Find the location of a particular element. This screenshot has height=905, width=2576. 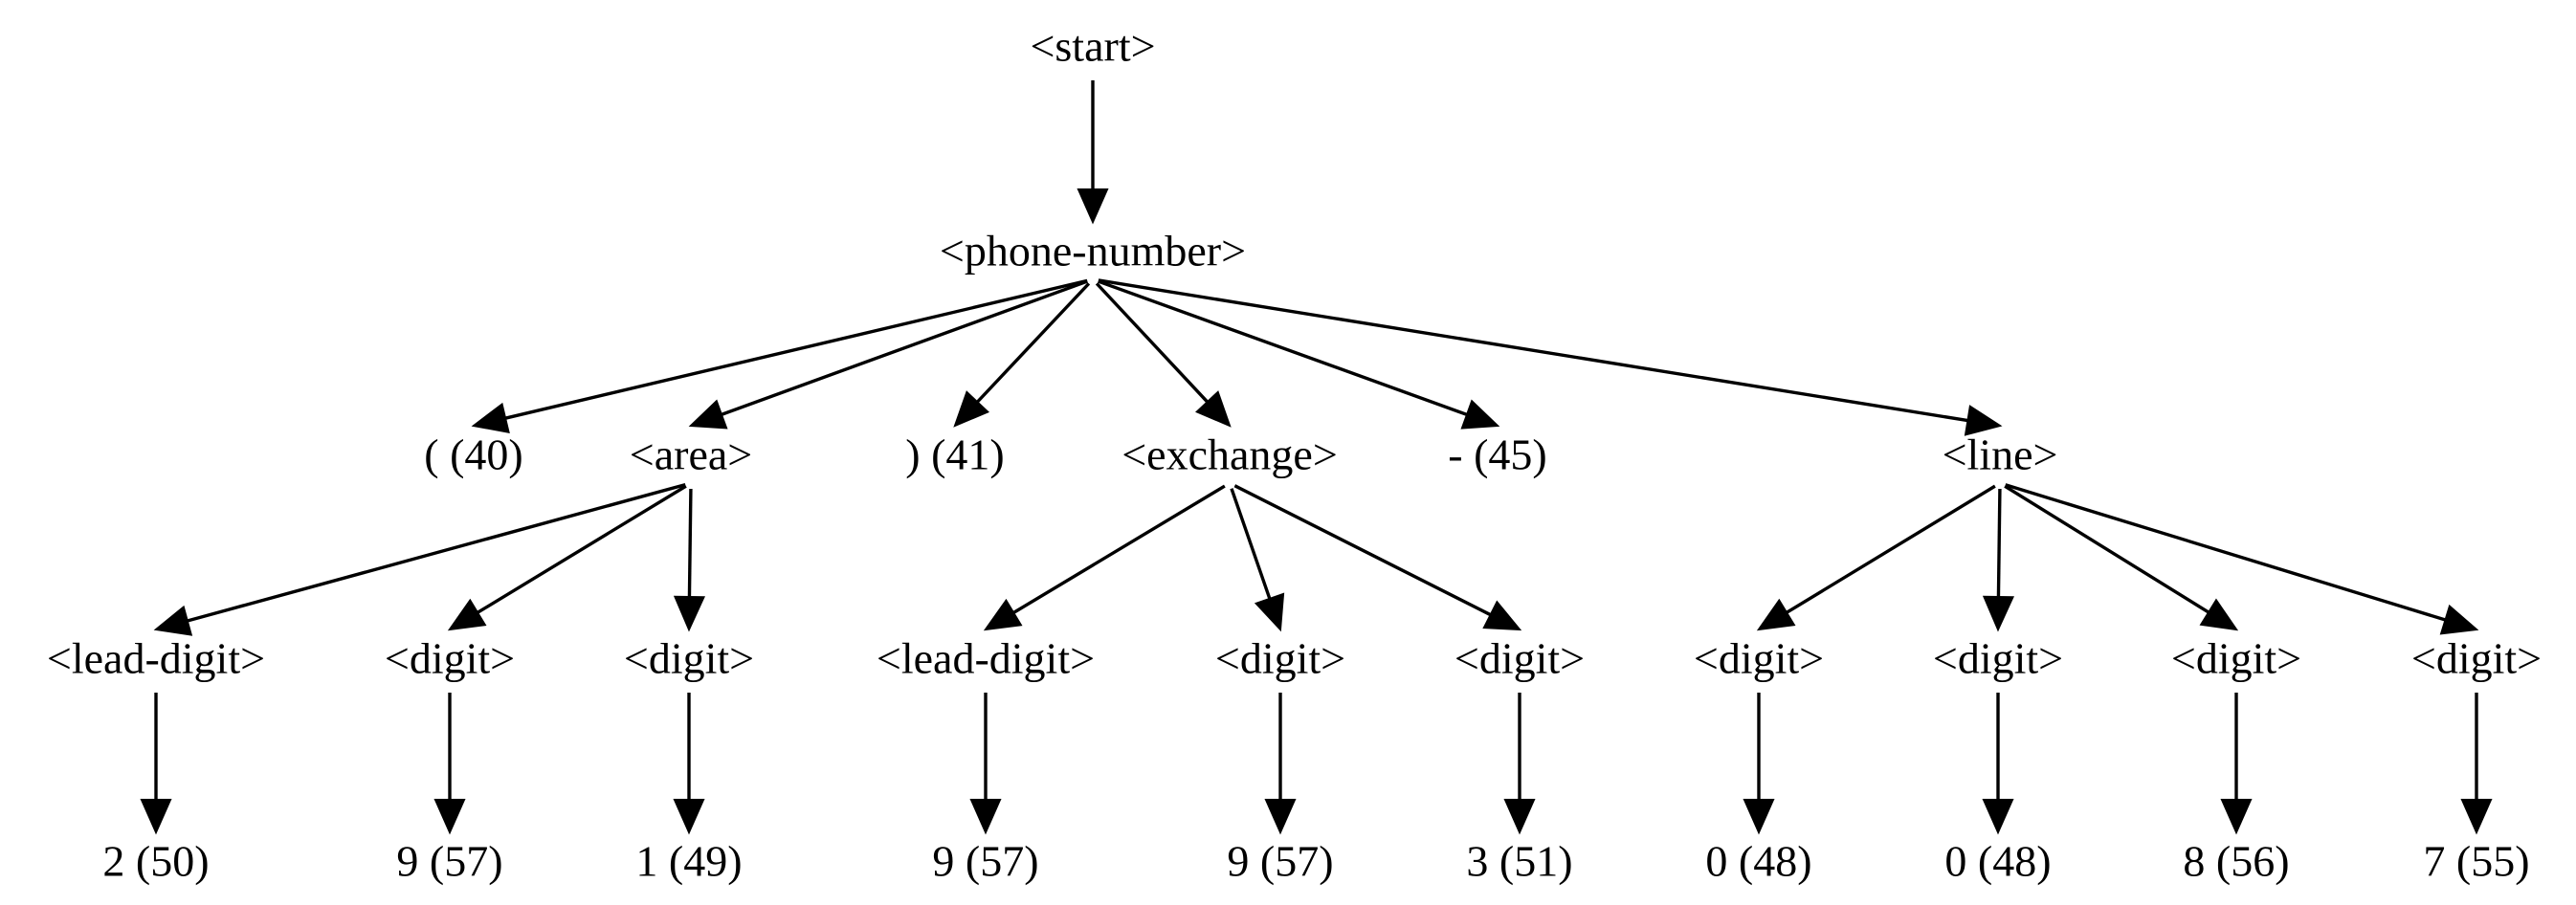

tree-edge-line-to-line-d3 is located at coordinates (2121, 557).